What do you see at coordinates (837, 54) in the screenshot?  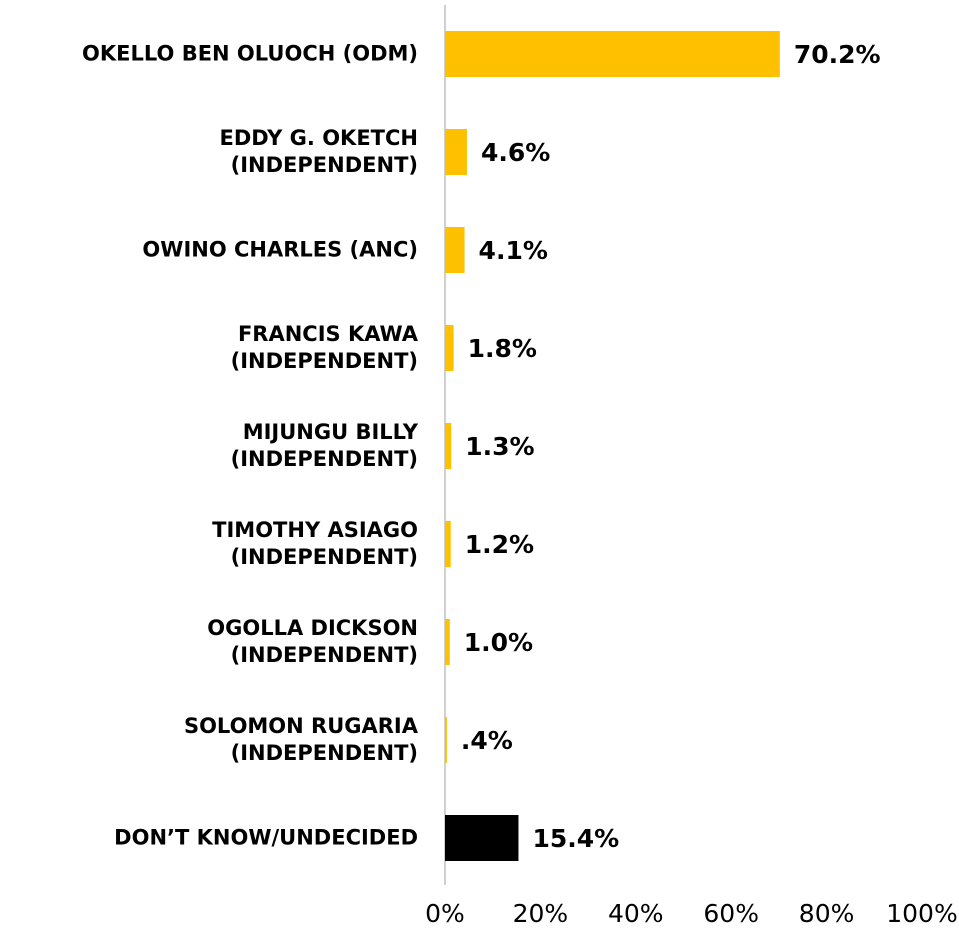 I see `value-label: 70.2%` at bounding box center [837, 54].